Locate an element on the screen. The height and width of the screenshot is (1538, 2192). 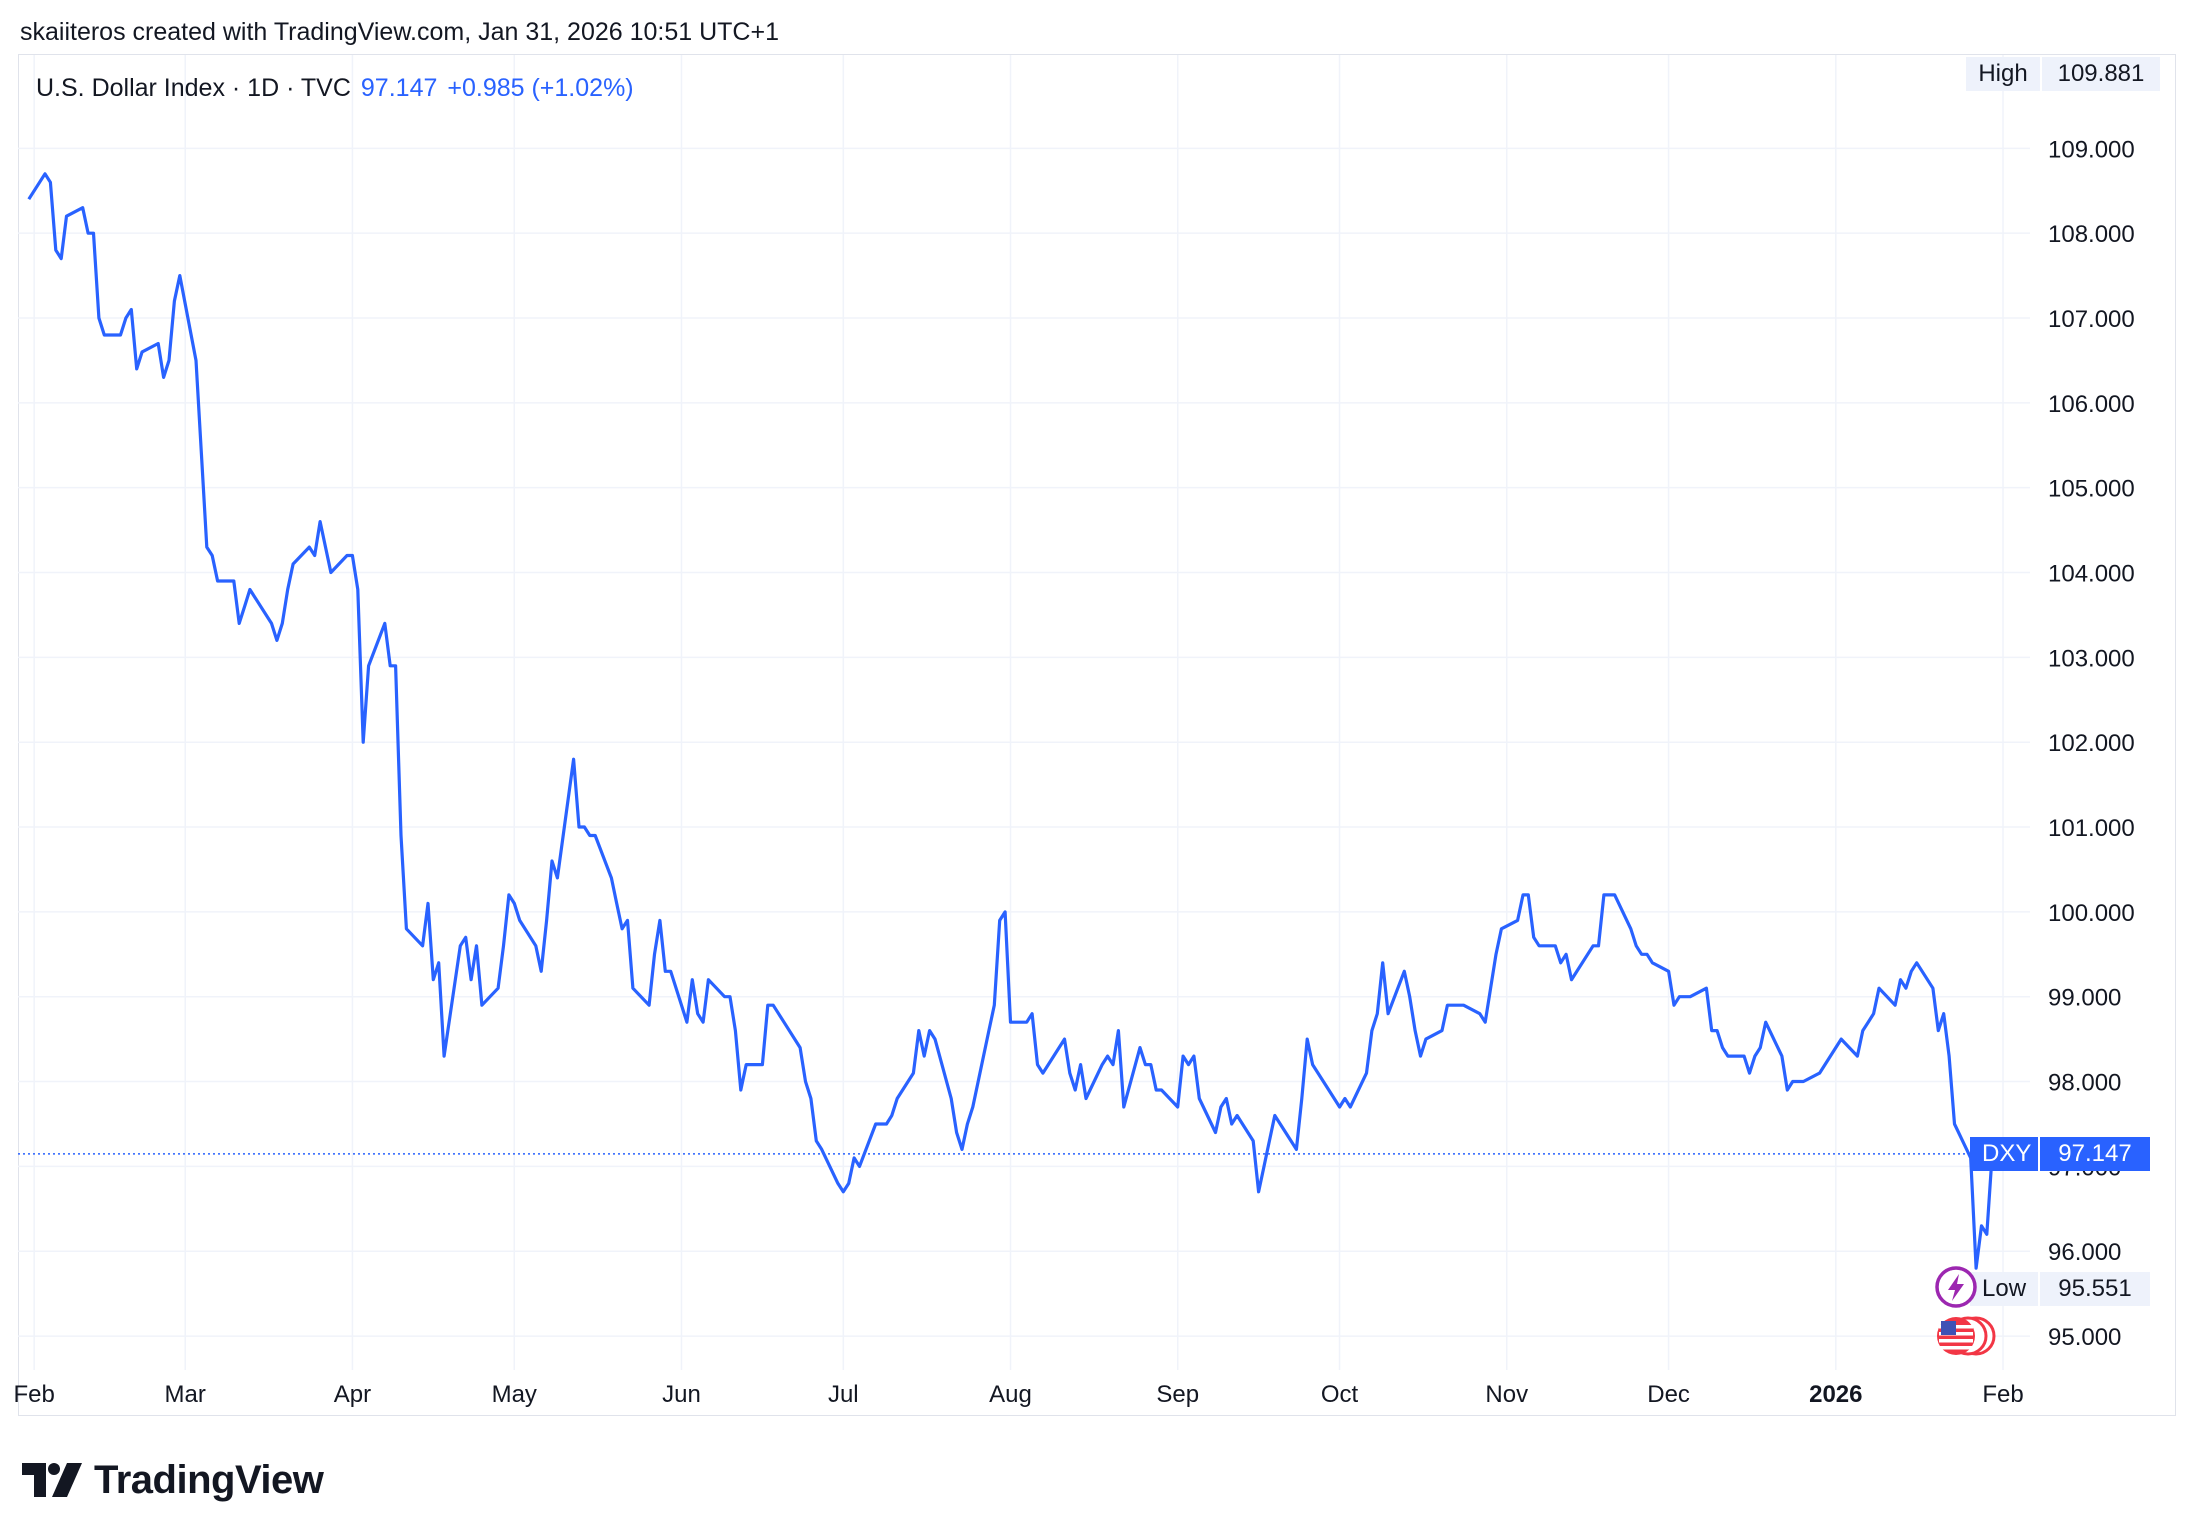
y-tick-label: 108.000 is located at coordinates (2091, 234).